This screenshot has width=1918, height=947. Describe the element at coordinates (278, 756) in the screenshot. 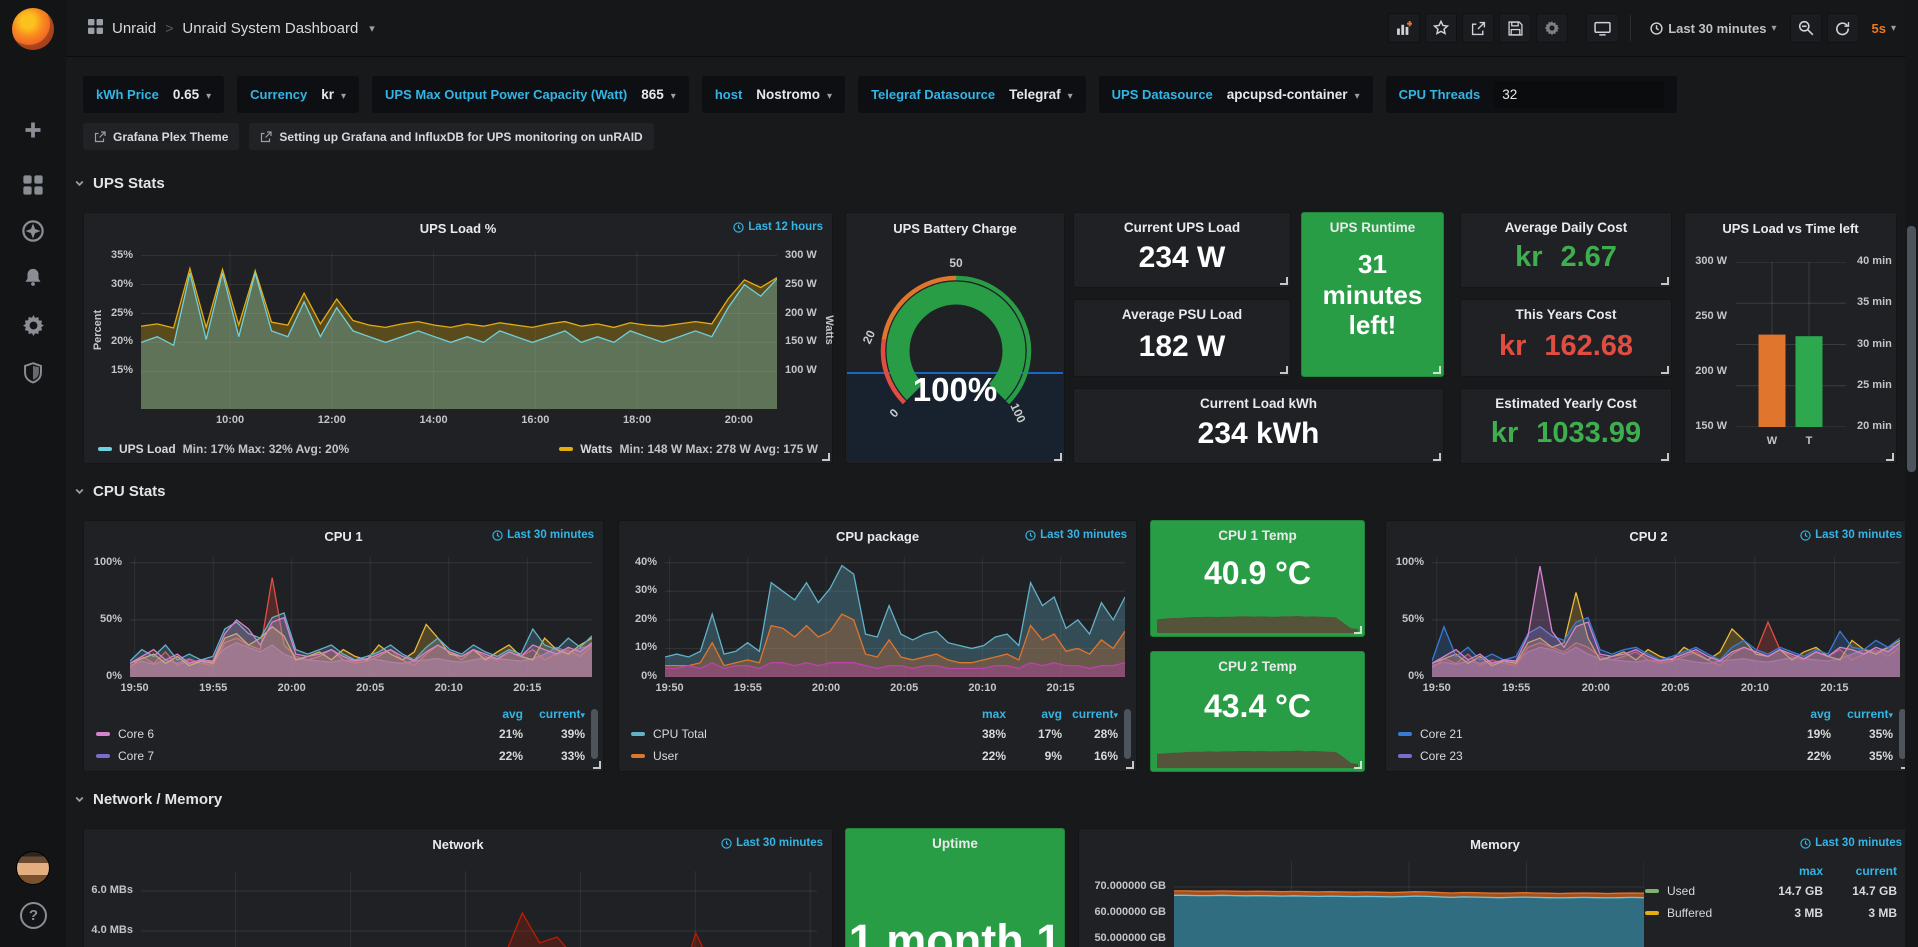

I see `legend-series-core-7: Core 7` at that location.